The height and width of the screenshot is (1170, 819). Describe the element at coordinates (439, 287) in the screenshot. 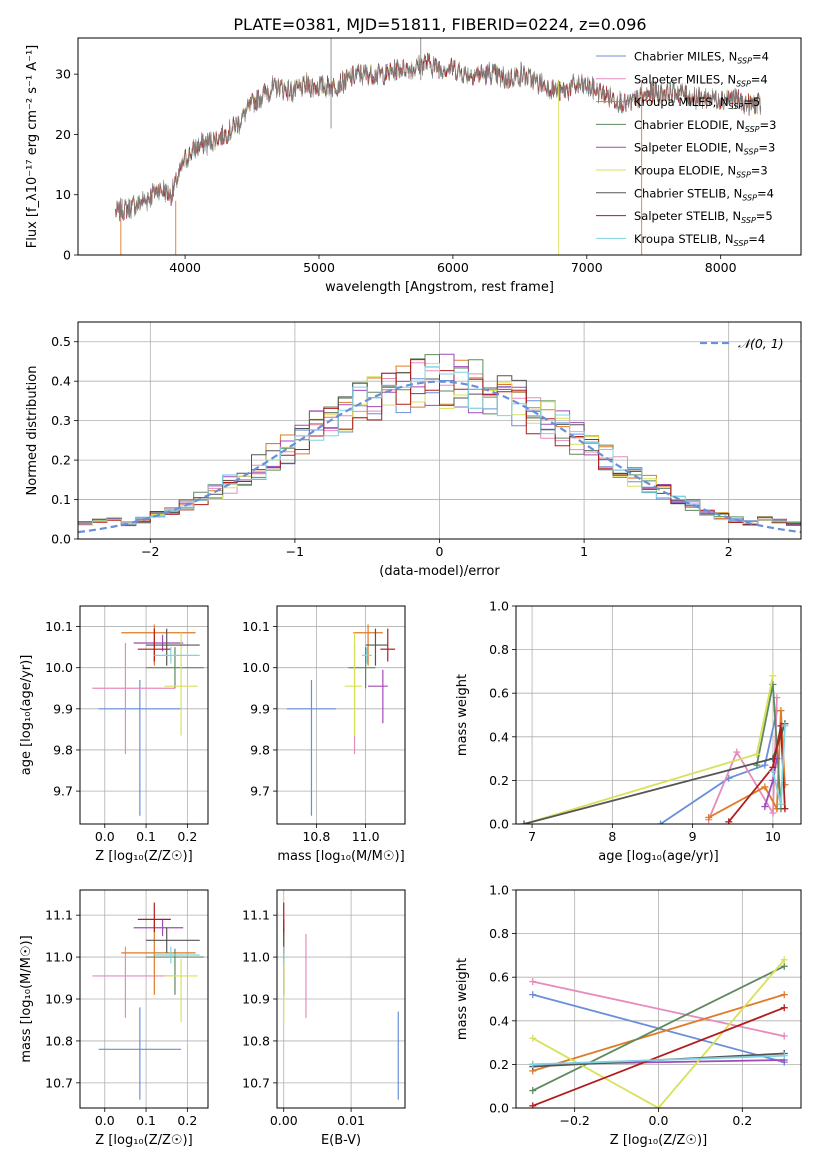

I see `x-axis-label: wavelength [Angstrom, rest frame]` at that location.